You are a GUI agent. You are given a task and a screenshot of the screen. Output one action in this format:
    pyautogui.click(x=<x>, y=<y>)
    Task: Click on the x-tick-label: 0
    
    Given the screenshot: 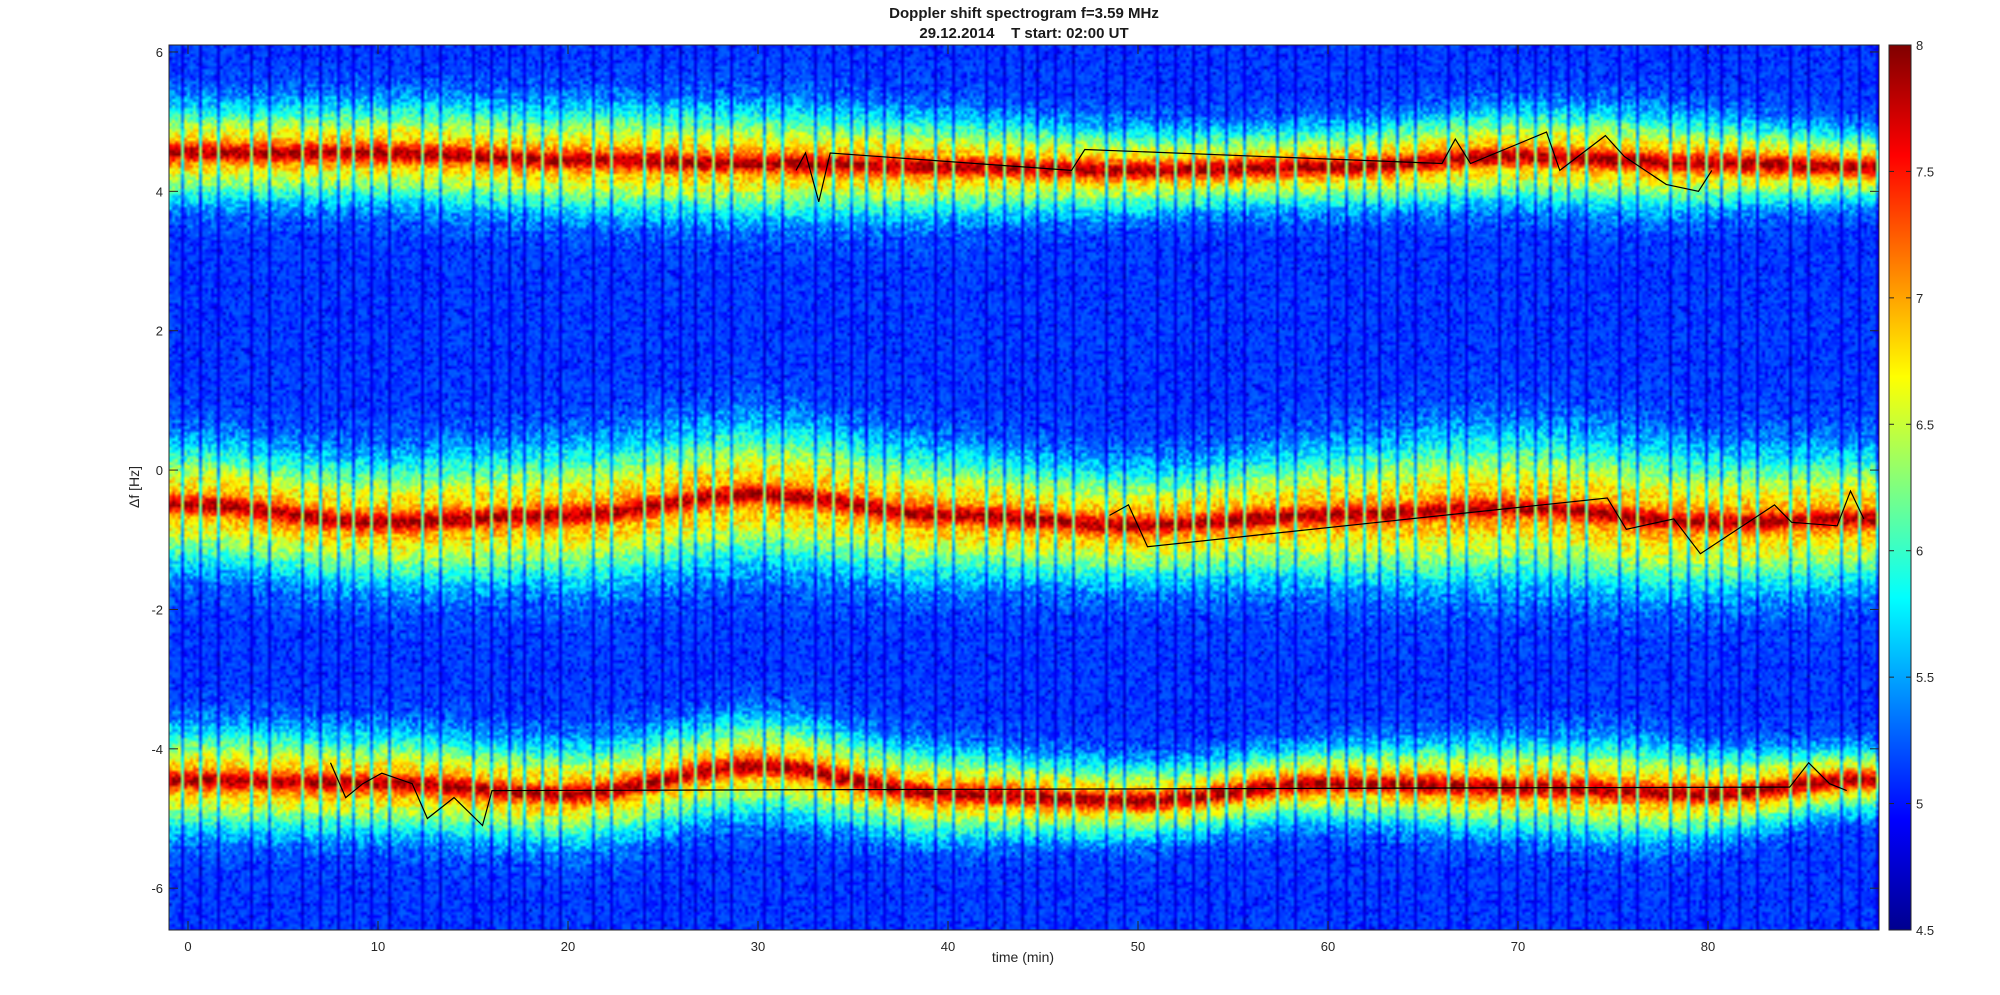 What is the action you would take?
    pyautogui.click(x=187, y=946)
    